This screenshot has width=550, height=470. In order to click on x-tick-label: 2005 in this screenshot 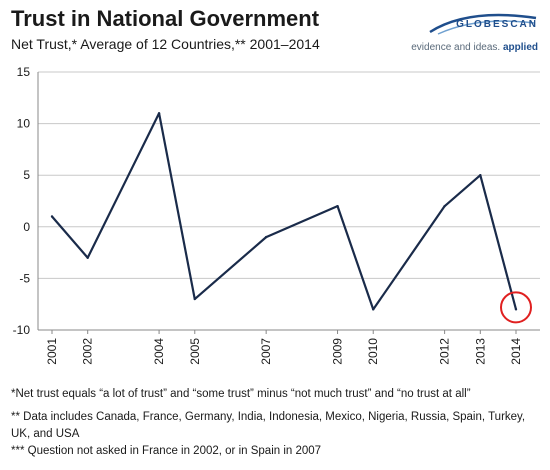, I will do `click(195, 351)`.